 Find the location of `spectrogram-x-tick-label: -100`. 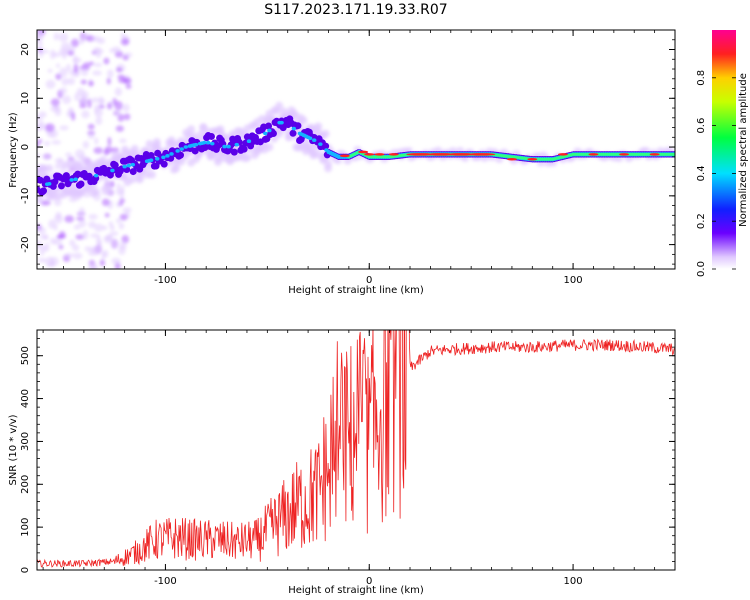

spectrogram-x-tick-label: -100 is located at coordinates (165, 280).